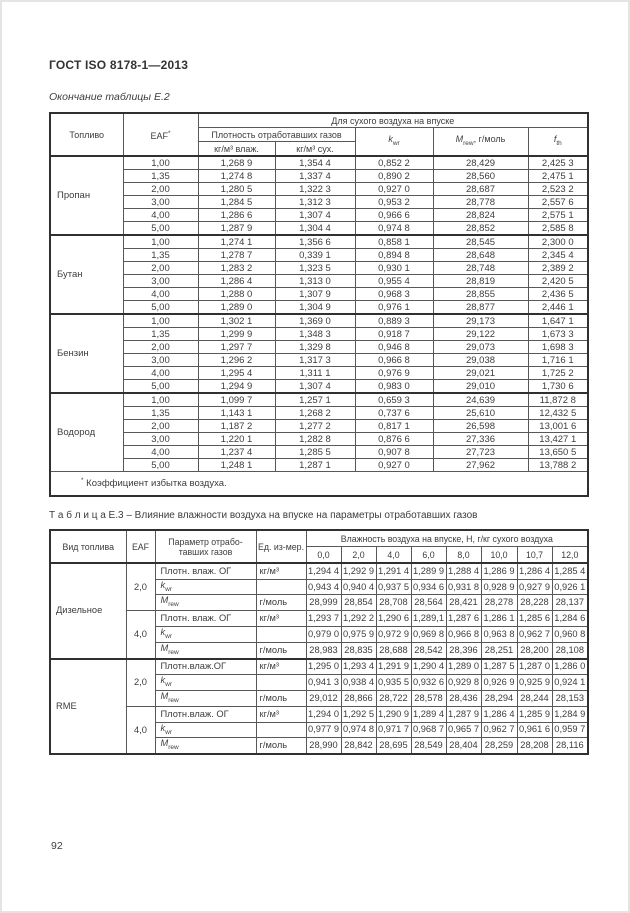 This screenshot has height=913, width=630. What do you see at coordinates (468, 143) in the screenshot?
I see `mrew-subscript: rew` at bounding box center [468, 143].